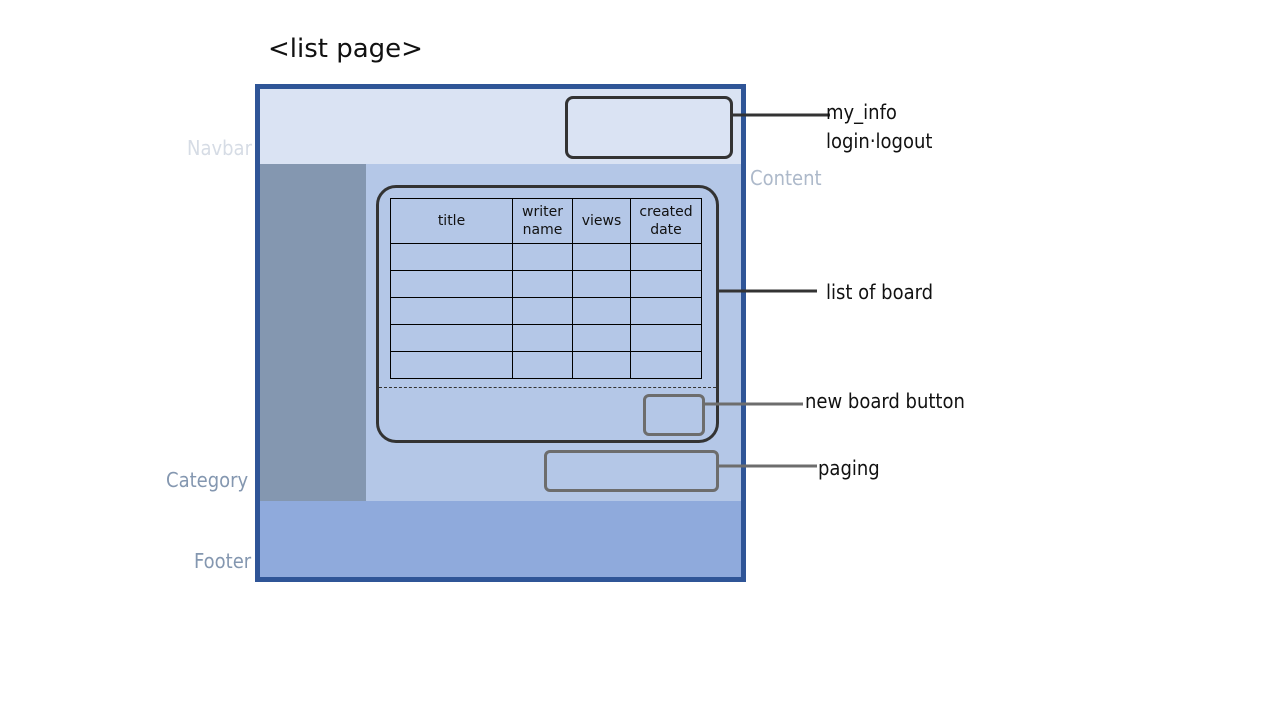 The width and height of the screenshot is (1280, 720). I want to click on category-label: Category, so click(207, 480).